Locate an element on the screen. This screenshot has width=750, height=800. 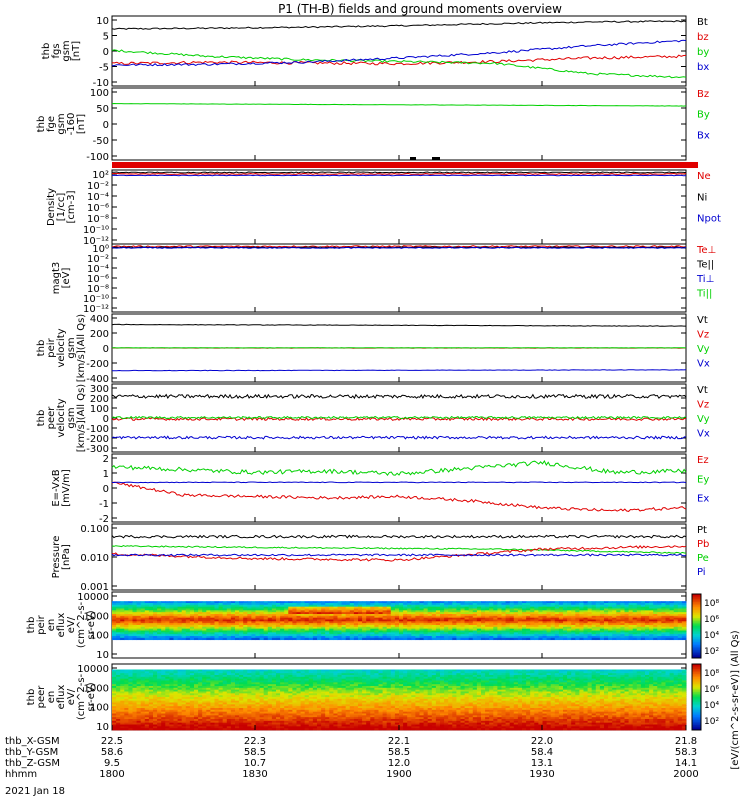
ytick-label-fgs: -10 is located at coordinates (101, 83).